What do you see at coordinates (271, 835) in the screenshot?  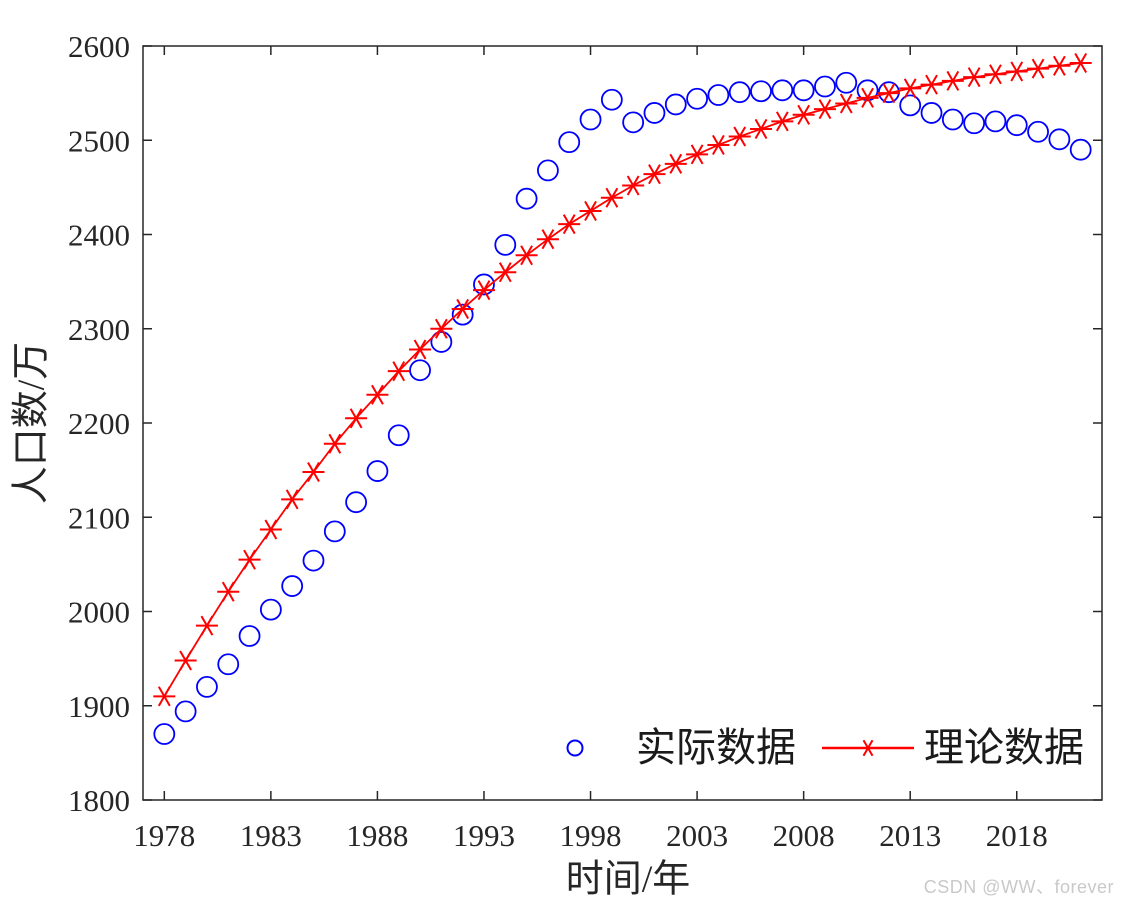 I see `x-tick-label: 1983` at bounding box center [271, 835].